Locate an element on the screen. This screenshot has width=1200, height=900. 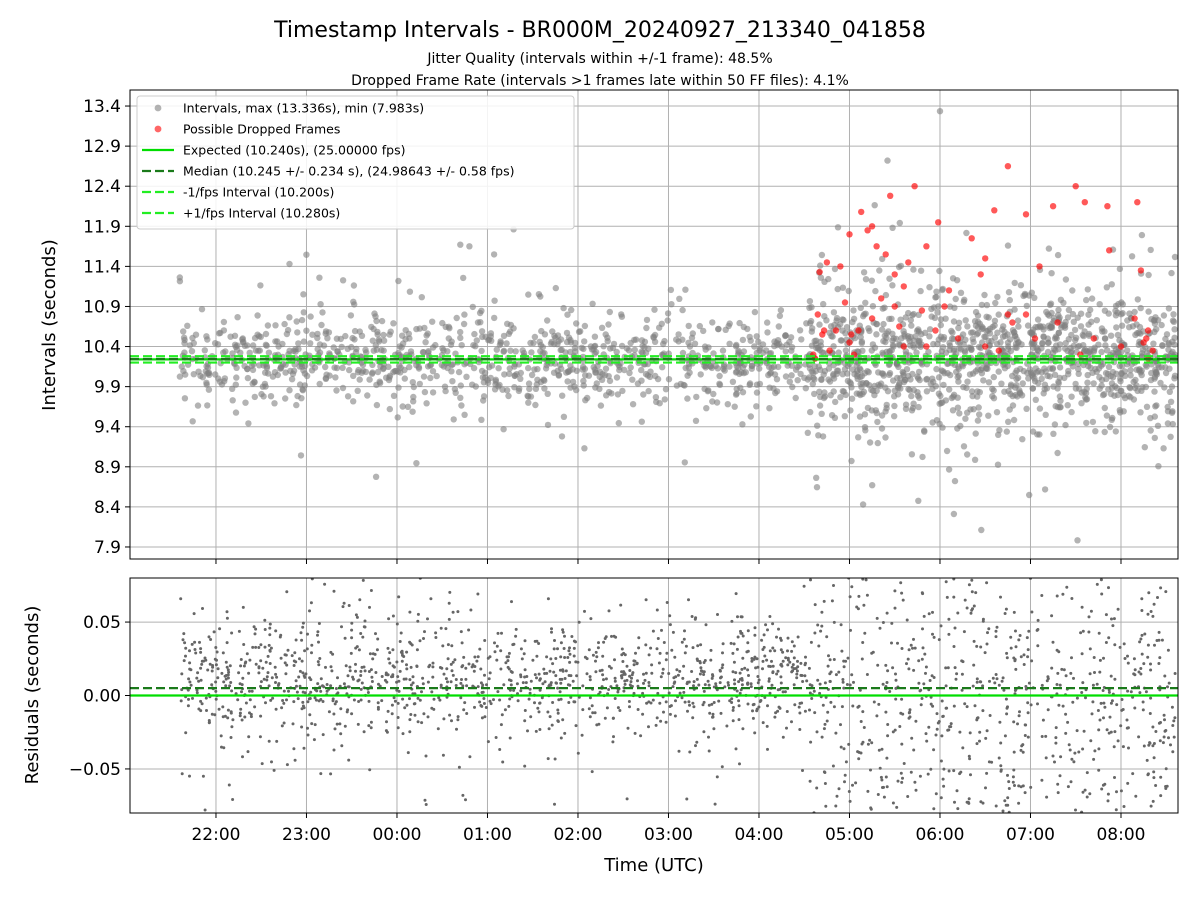
dropped-frame-point is located at coordinates (1085, 202).